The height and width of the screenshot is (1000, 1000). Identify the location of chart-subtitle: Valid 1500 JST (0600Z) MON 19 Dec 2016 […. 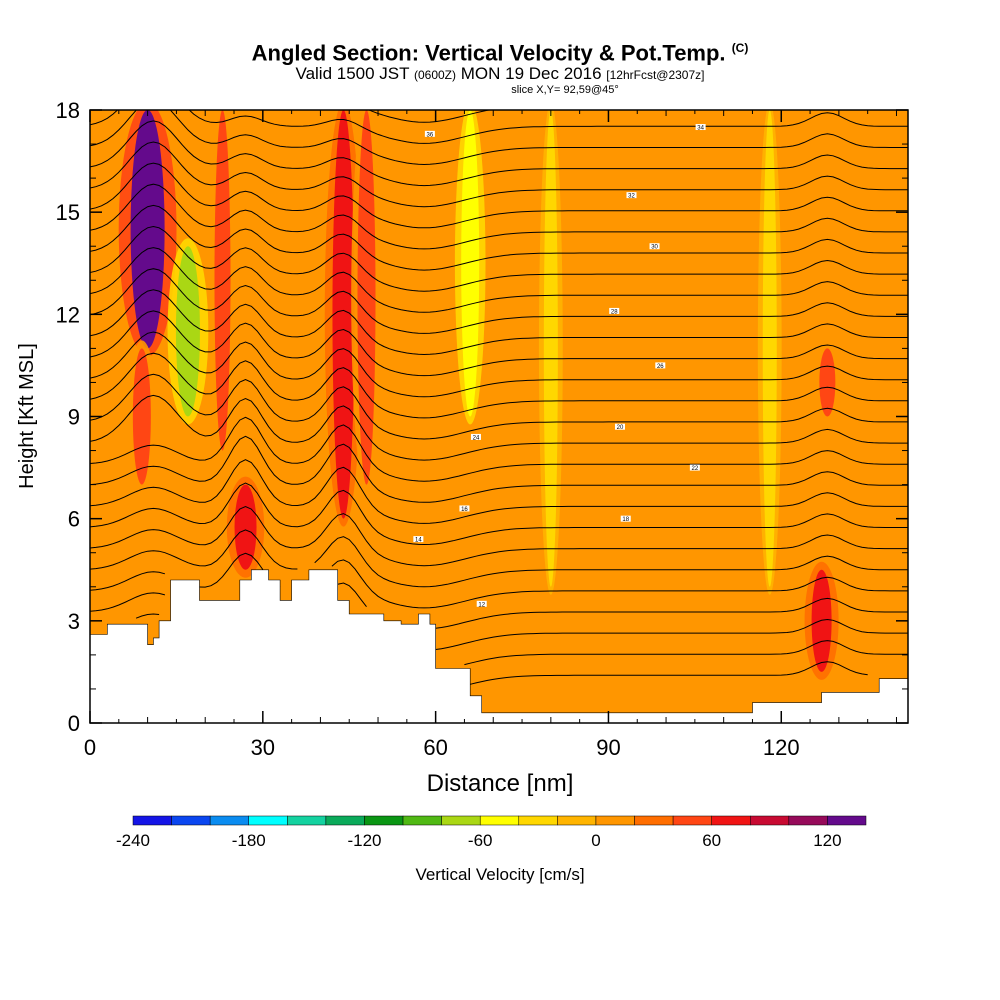
(500, 74).